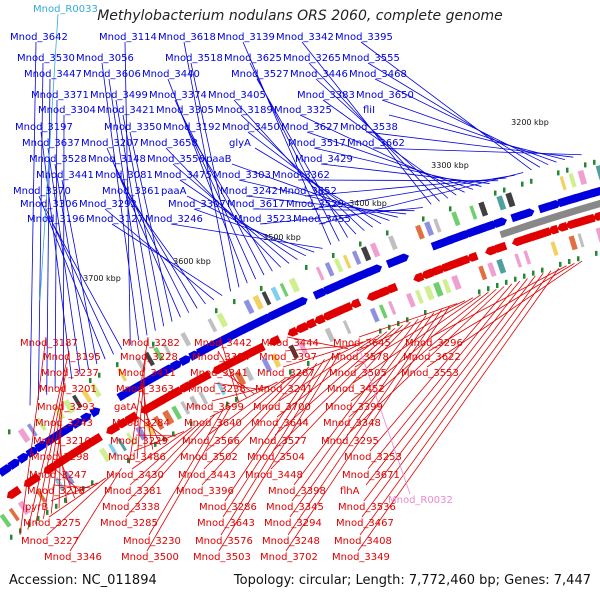 The image size is (600, 600). What do you see at coordinates (131, 191) in the screenshot?
I see `forward-gene-label: Mnod_3361` at bounding box center [131, 191].